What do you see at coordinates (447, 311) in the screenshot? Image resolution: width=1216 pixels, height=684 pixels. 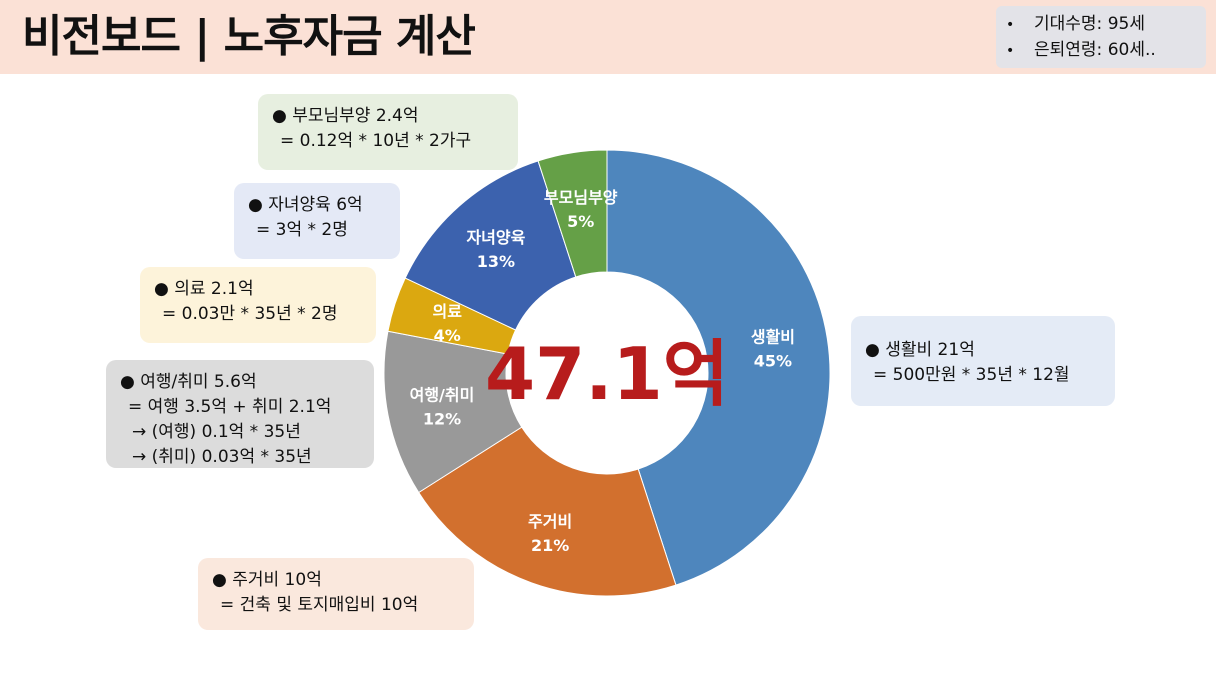 I see `slice-category-label: 의료` at bounding box center [447, 311].